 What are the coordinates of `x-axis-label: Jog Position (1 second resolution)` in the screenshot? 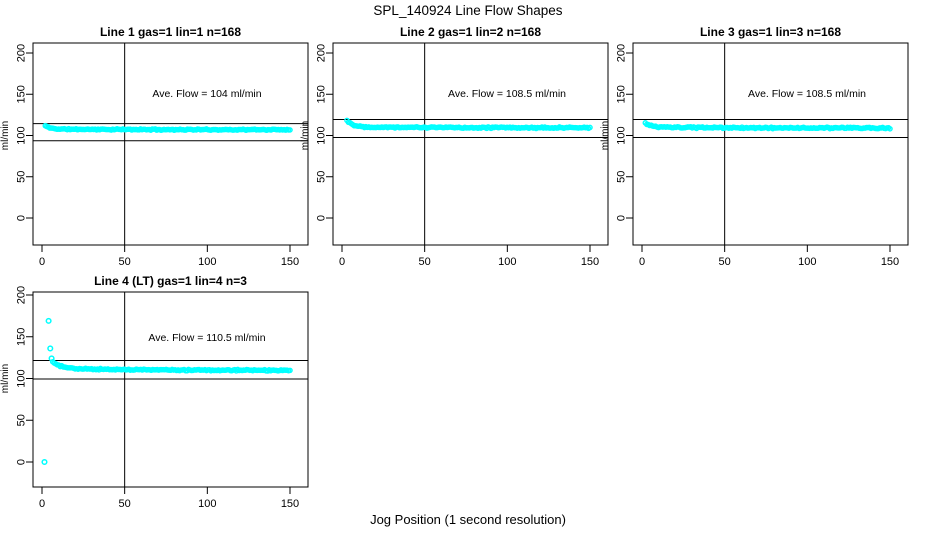 It's located at (468, 519).